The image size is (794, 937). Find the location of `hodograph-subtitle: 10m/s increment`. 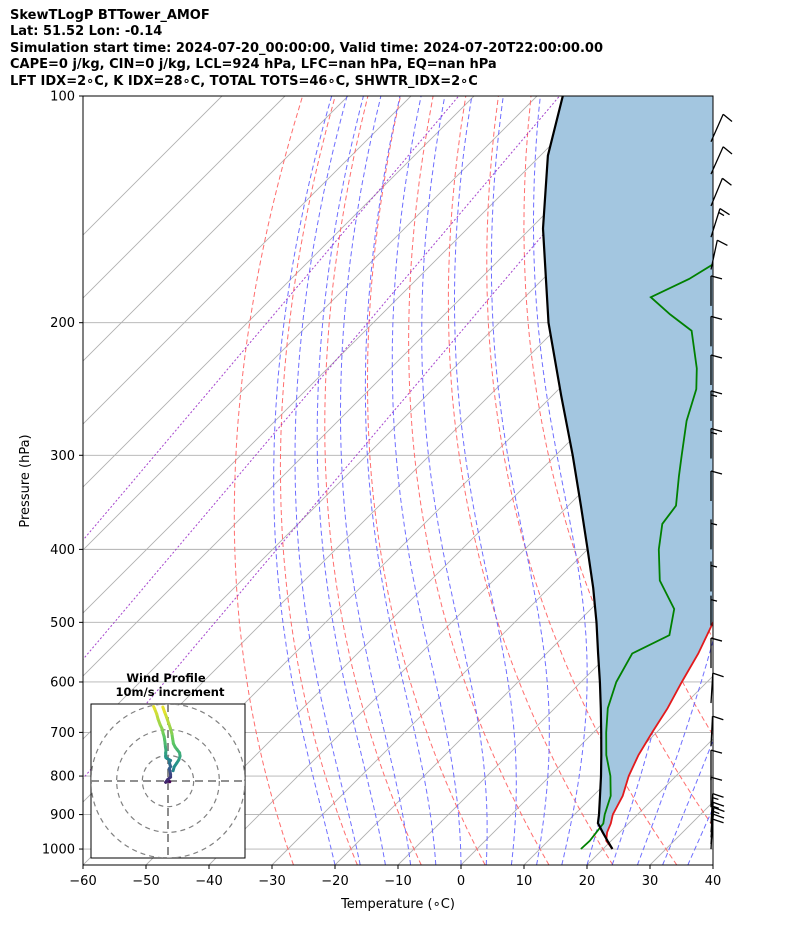

hodograph-subtitle: 10m/s increment is located at coordinates (170, 692).